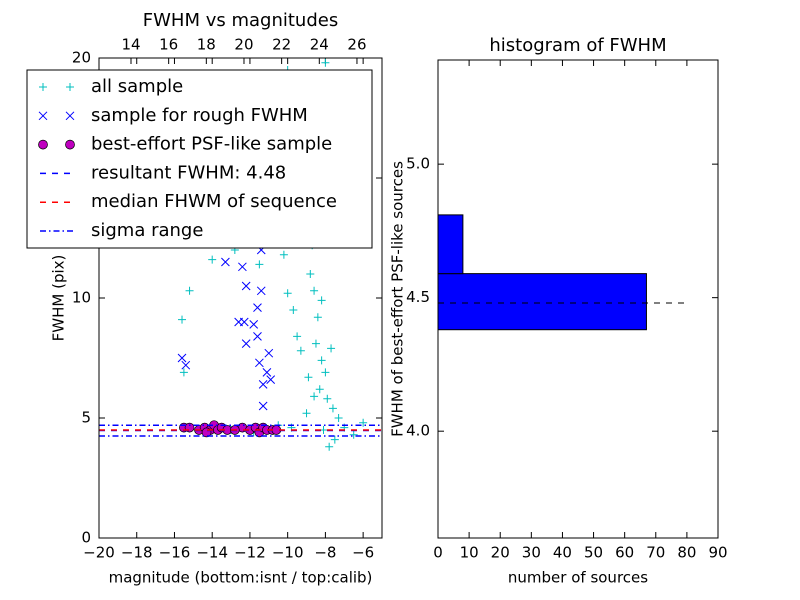 This screenshot has width=800, height=600. What do you see at coordinates (288, 553) in the screenshot?
I see `x-tick-label: −10` at bounding box center [288, 553].